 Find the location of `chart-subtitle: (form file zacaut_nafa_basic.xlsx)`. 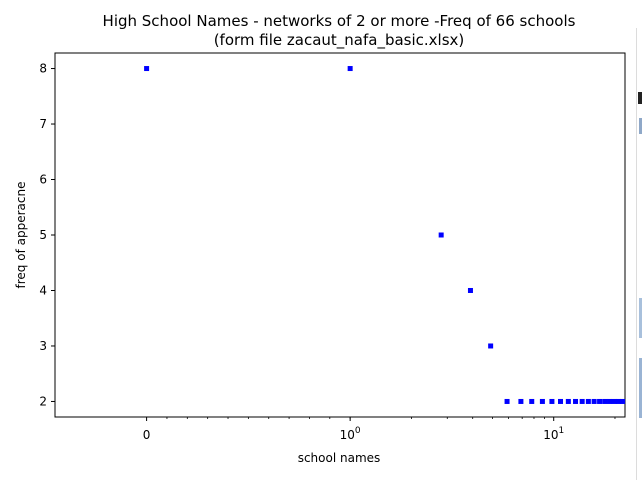

chart-subtitle: (form file zacaut_nafa_basic.xlsx) is located at coordinates (339, 40).